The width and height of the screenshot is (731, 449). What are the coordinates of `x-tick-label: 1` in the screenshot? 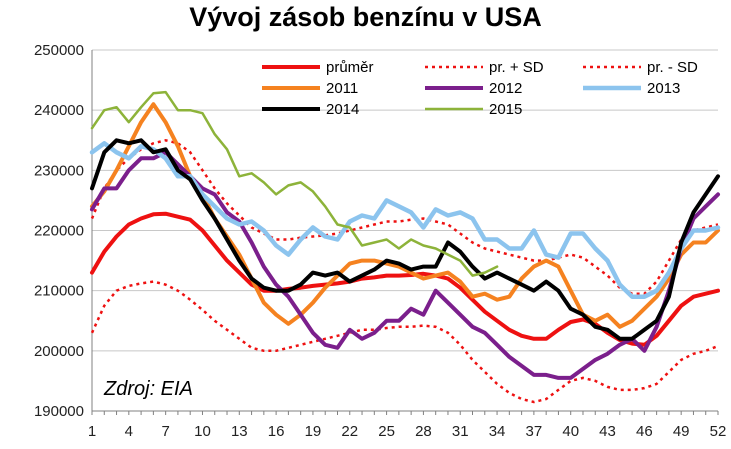 It's located at (92, 431).